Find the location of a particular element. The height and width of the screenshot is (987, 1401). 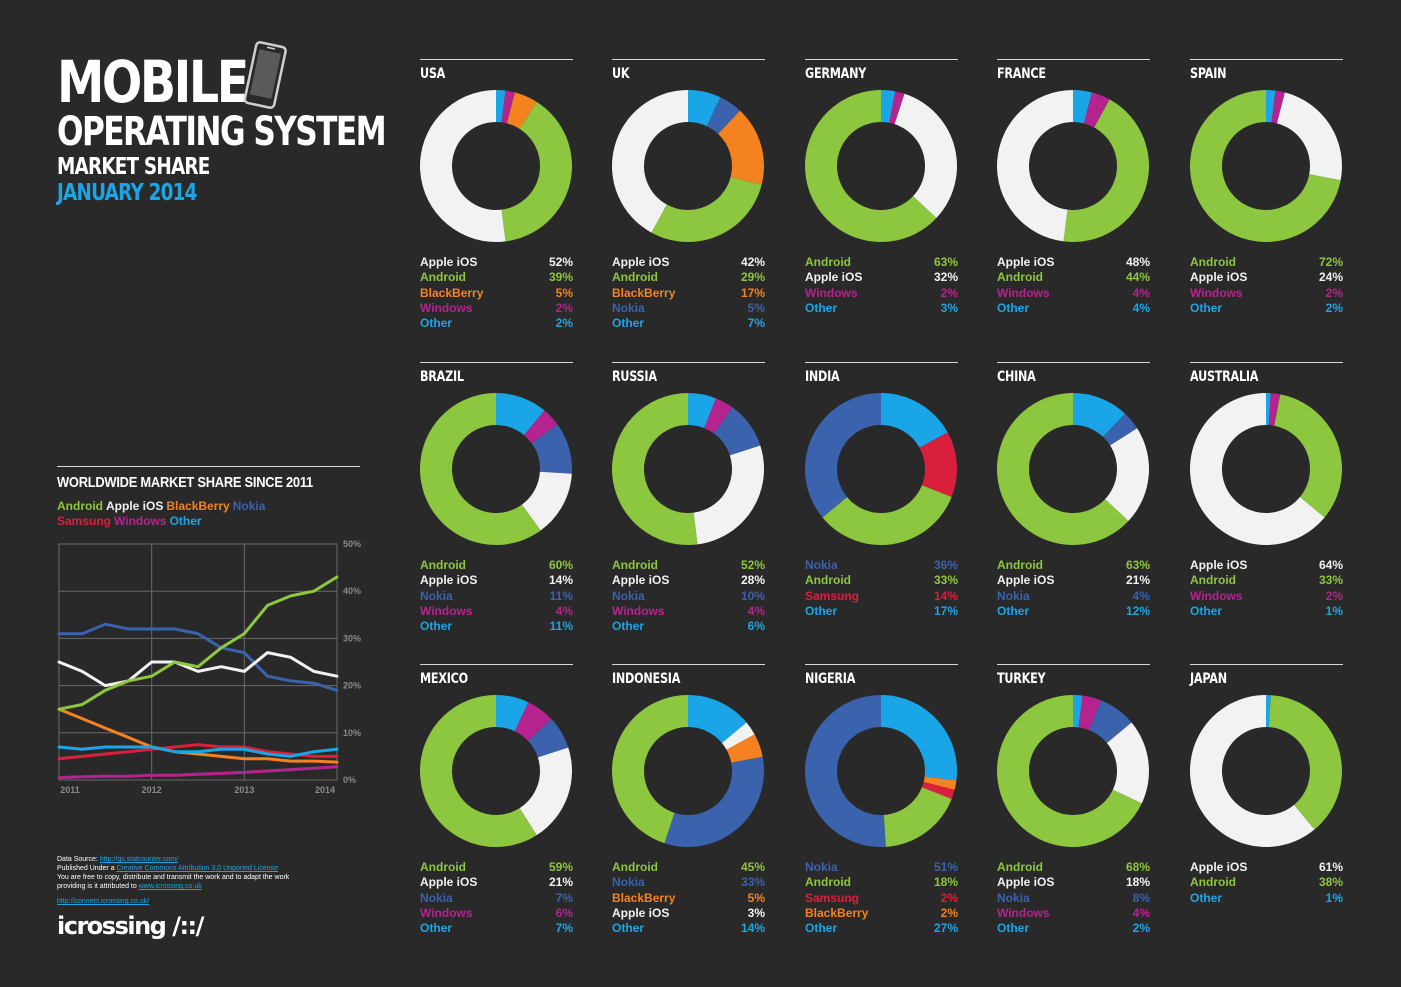

legend-row-1: Android Apple iOS BlackBerry Nokia is located at coordinates (208, 506).